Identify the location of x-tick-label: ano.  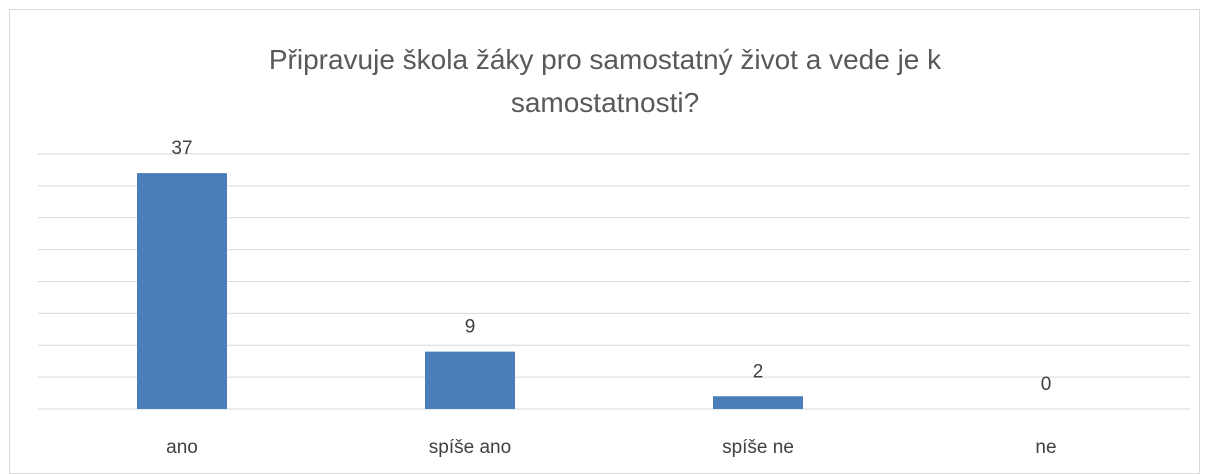
(182, 447).